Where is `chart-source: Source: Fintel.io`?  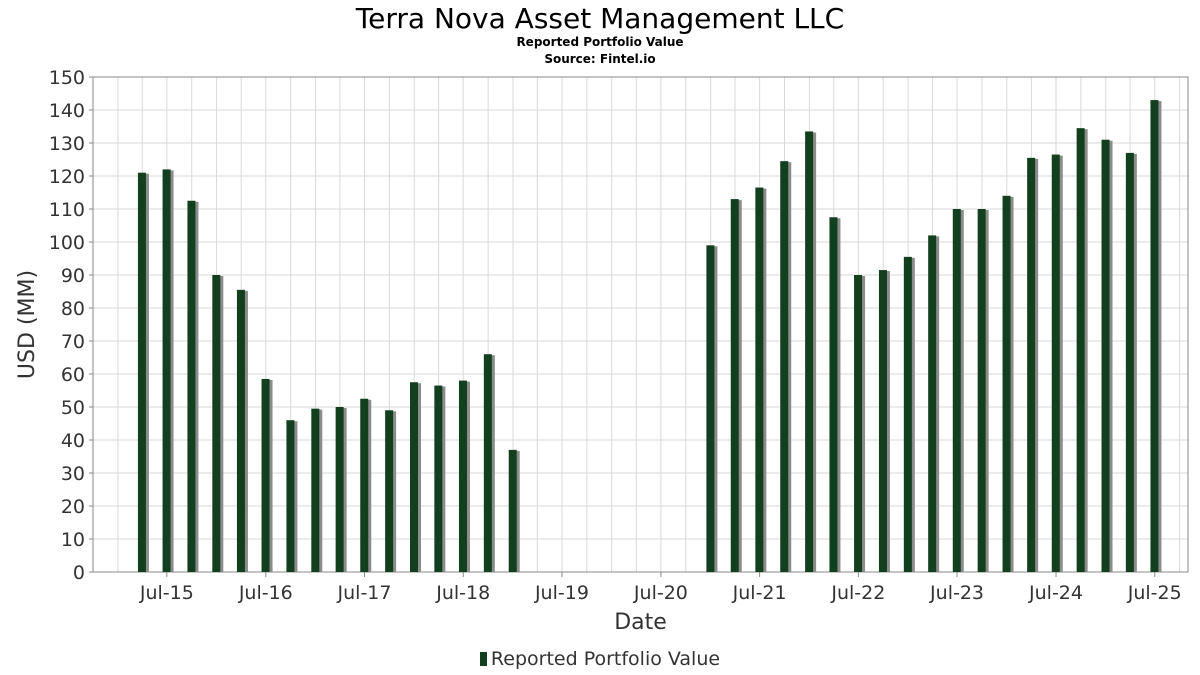
chart-source: Source: Fintel.io is located at coordinates (600, 59).